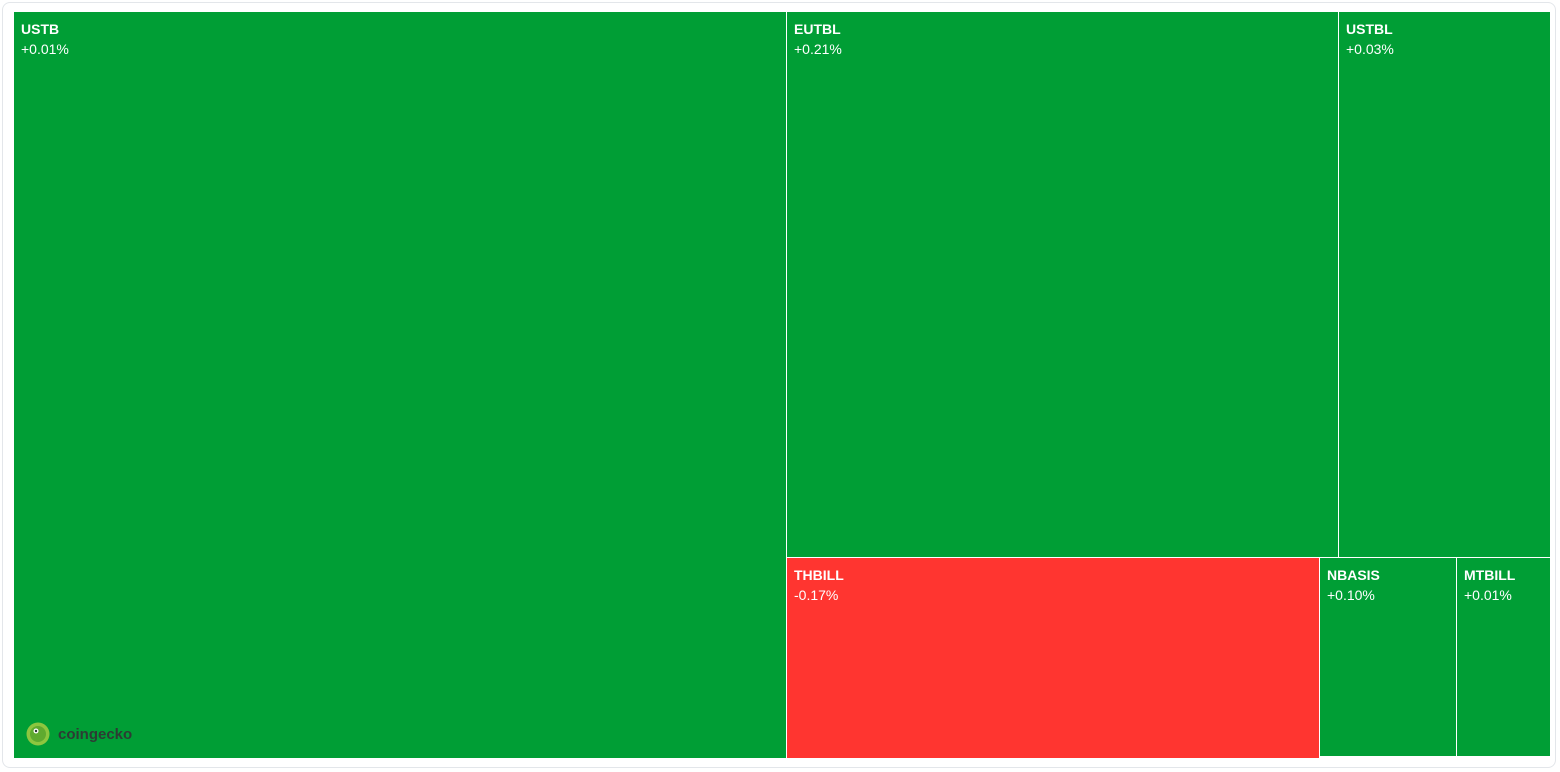 The image size is (1560, 772). What do you see at coordinates (1503, 657) in the screenshot?
I see `tile: MTBILL +0.01%` at bounding box center [1503, 657].